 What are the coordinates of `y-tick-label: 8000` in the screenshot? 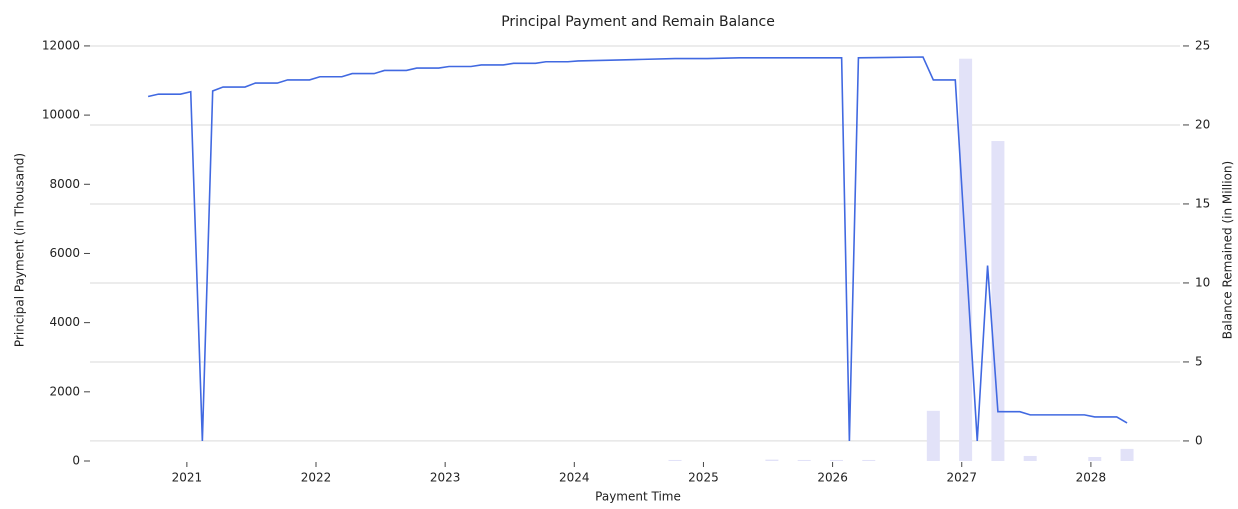 It's located at (64, 184).